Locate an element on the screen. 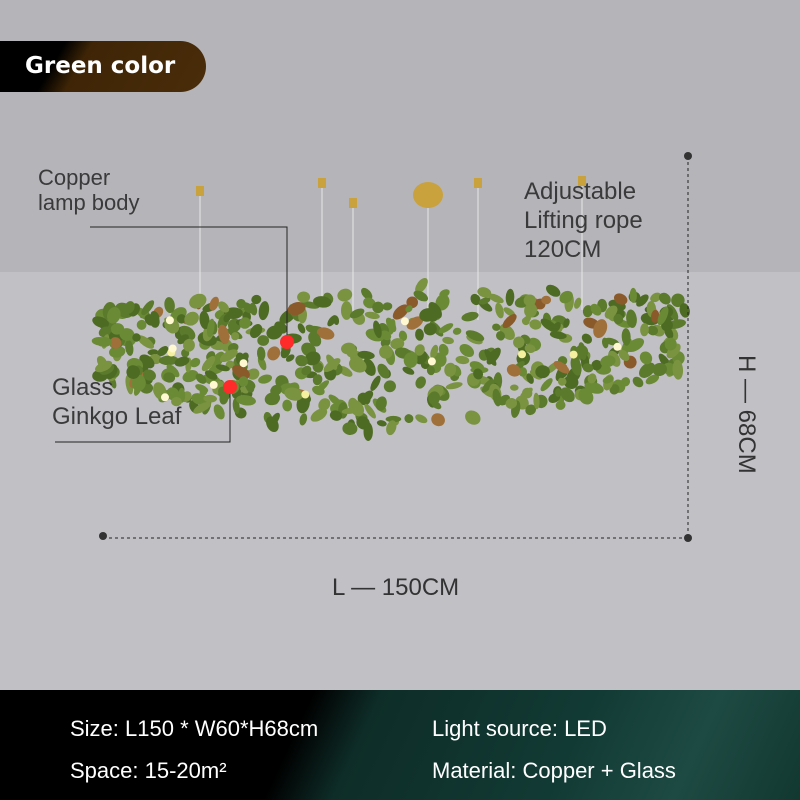  glass-leaf-line2: Ginkgo Leaf is located at coordinates (117, 416).